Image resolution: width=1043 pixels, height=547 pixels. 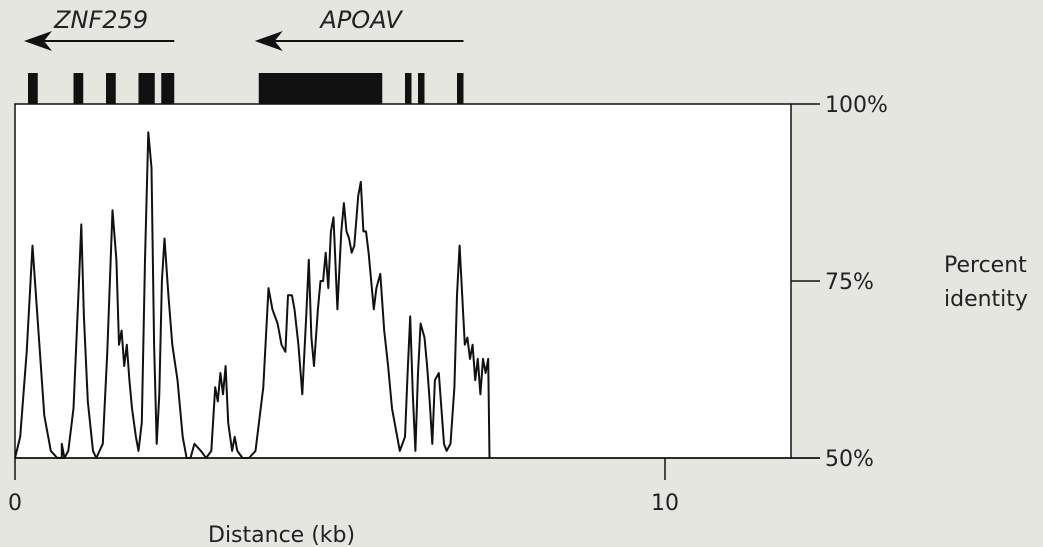 I want to click on x-tick-label: 10, so click(x=665, y=503).